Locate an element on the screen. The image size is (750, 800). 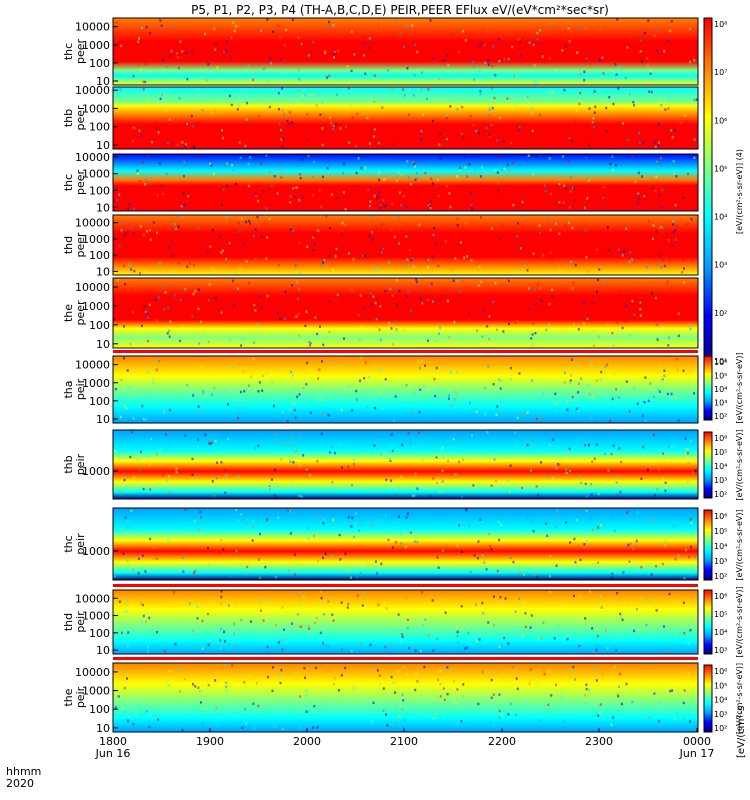
x-tick-label-date: Jun 16 is located at coordinates (113, 753).